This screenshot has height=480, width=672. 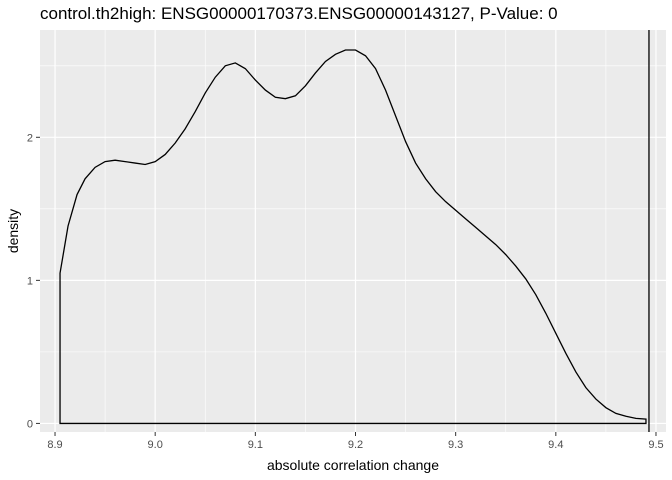 I want to click on x-tick-label: 9.5, so click(x=655, y=445).